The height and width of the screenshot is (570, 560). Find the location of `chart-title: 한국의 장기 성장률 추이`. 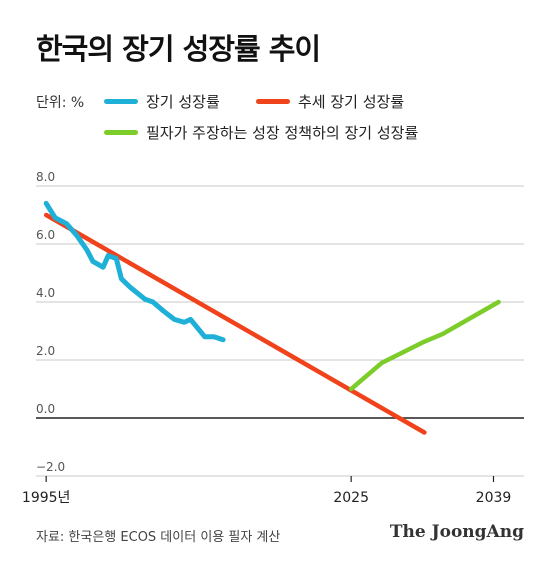

chart-title: 한국의 장기 성장률 추이 is located at coordinates (178, 49).